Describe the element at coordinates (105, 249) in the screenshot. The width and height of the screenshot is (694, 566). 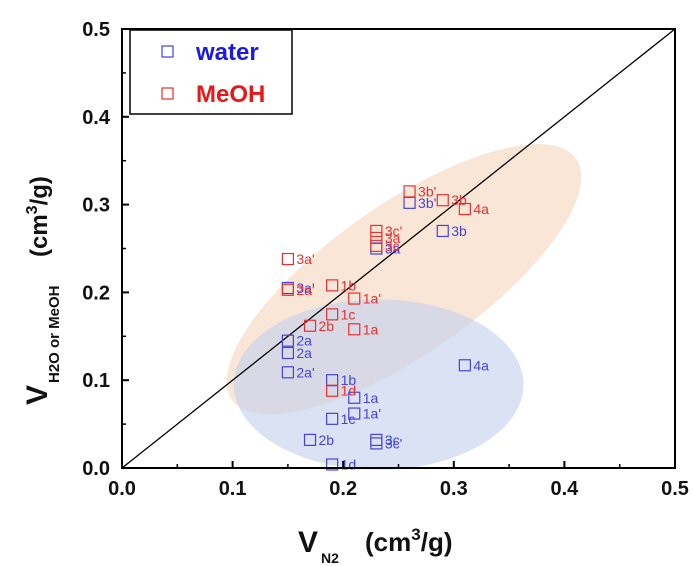
I see `y-axis-ticks: 0.0 0.1 0.2 0.3 0.4 0.5` at that location.